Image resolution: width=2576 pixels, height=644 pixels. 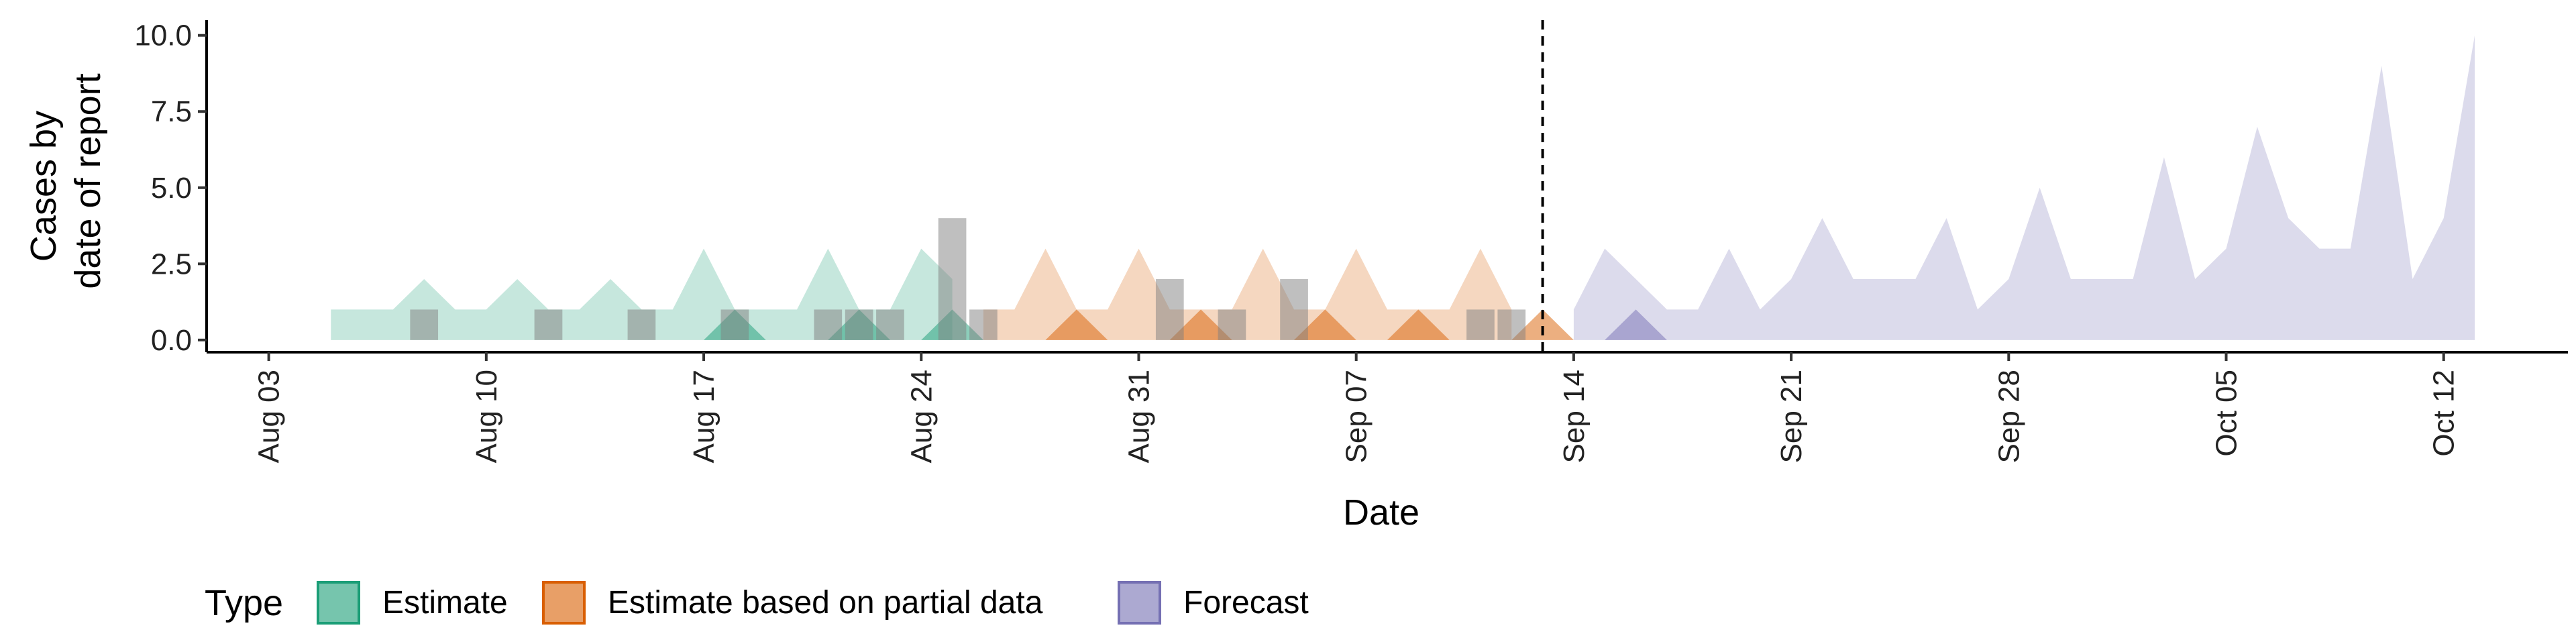 I want to click on partial-inner-interval, so click(x=1278, y=324).